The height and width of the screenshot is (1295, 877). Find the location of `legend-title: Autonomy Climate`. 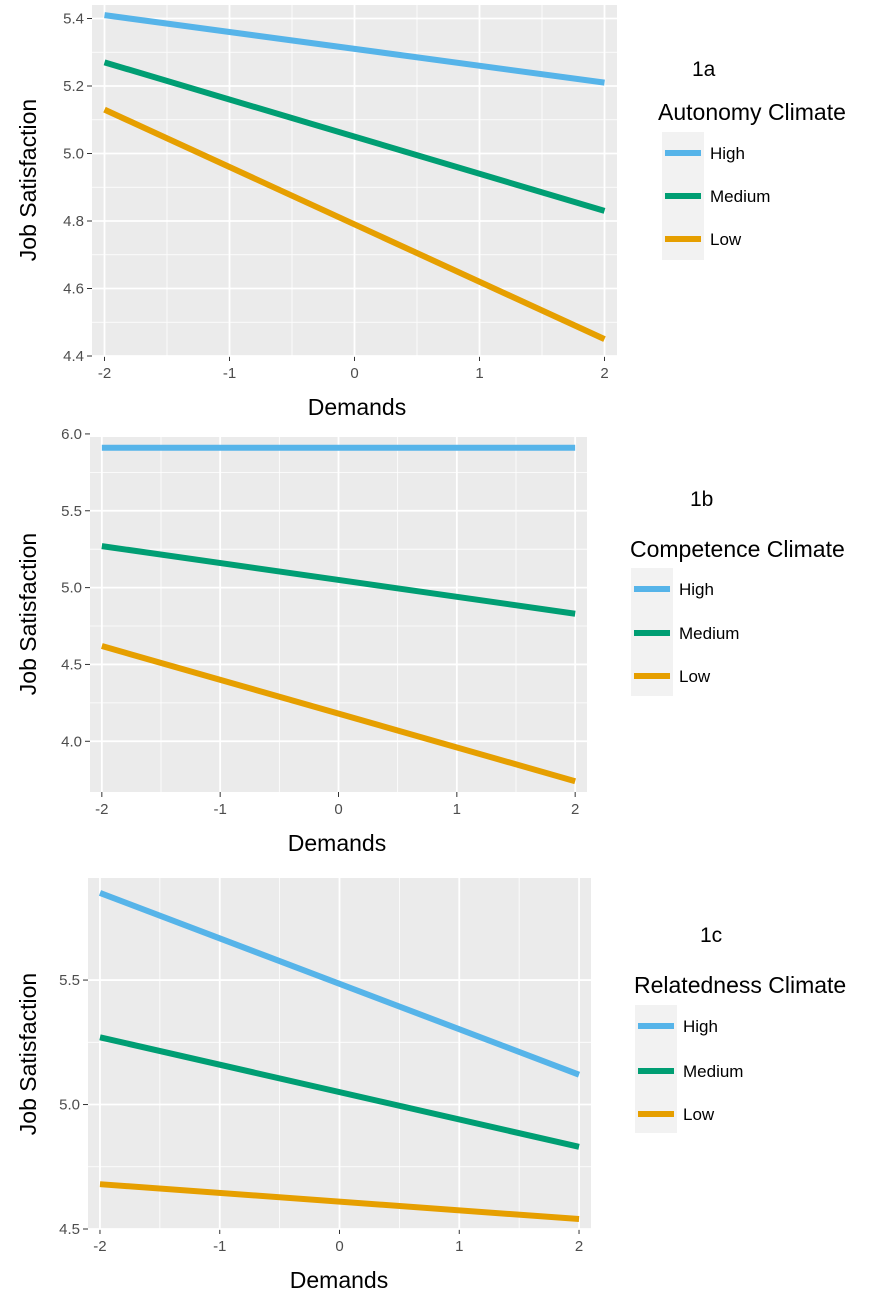

legend-title: Autonomy Climate is located at coordinates (752, 112).